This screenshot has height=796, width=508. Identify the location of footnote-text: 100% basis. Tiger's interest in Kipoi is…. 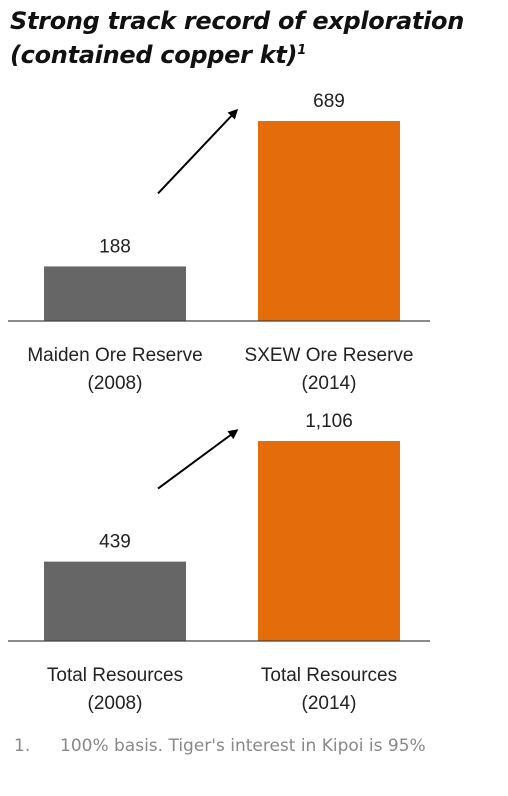
(243, 746).